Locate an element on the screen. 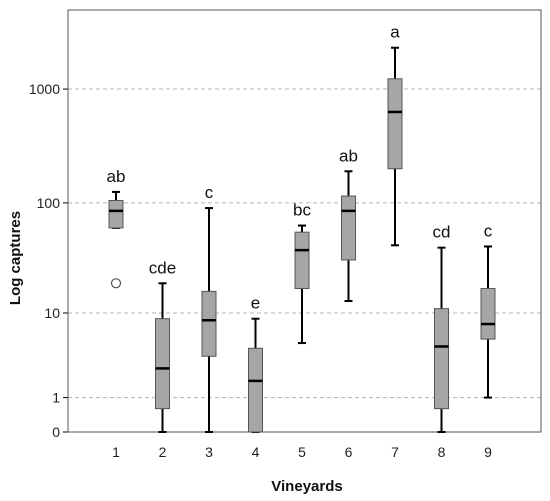 The image size is (550, 501). group-letter-1: ab is located at coordinates (116, 176).